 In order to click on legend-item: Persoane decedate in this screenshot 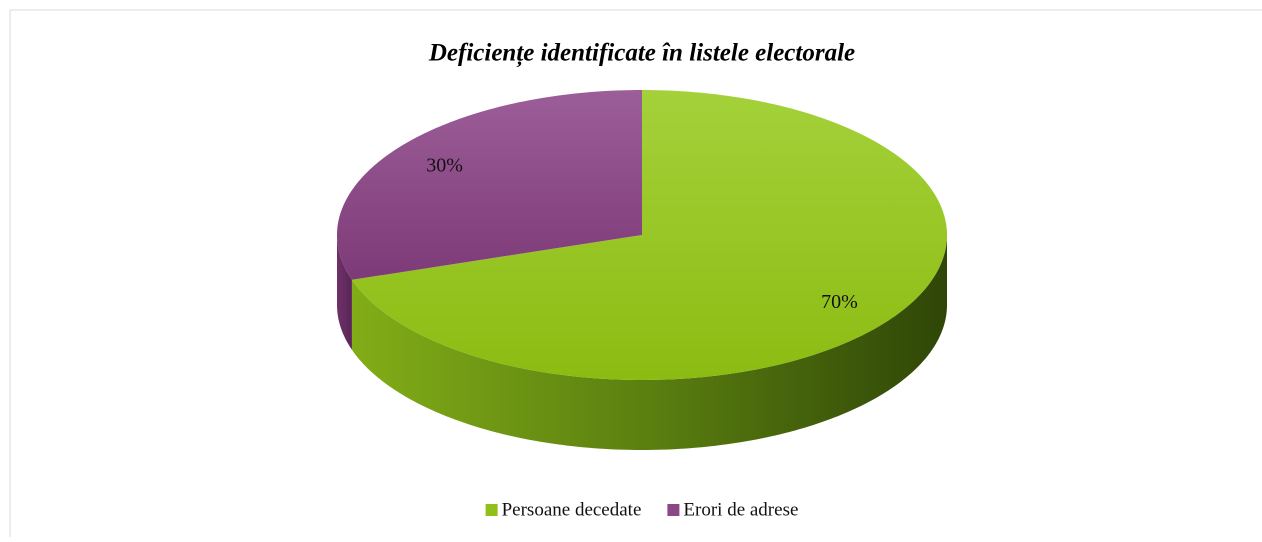, I will do `click(563, 509)`.